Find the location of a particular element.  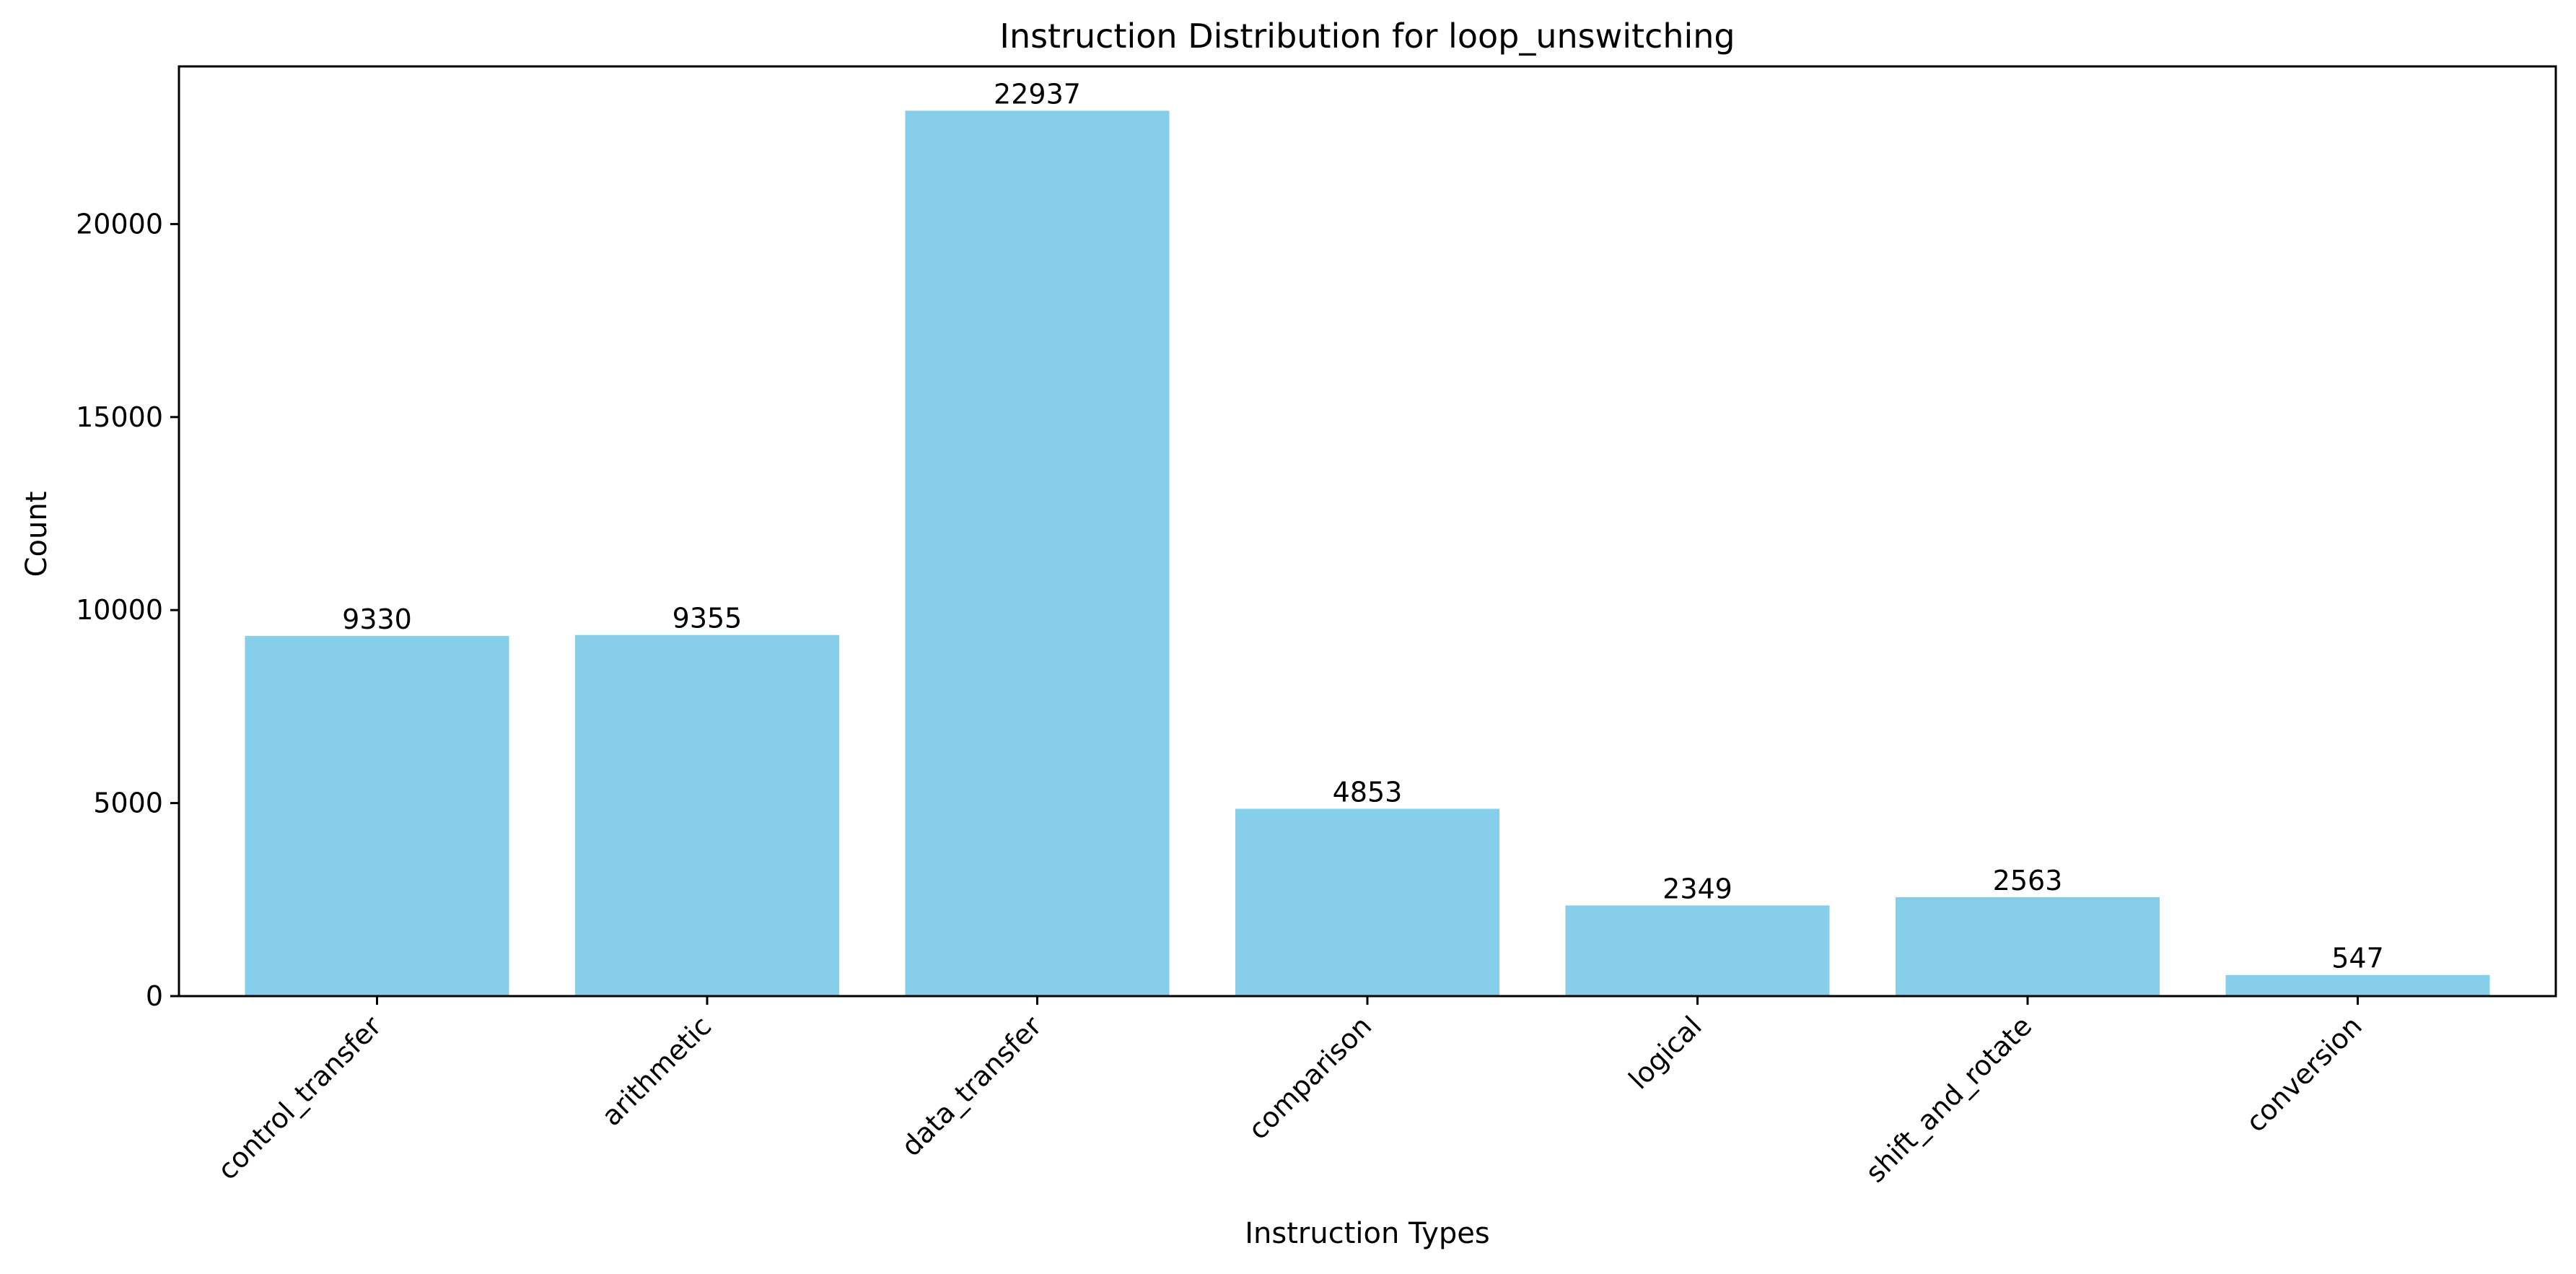

y-tick-label: 20000 is located at coordinates (120, 224).